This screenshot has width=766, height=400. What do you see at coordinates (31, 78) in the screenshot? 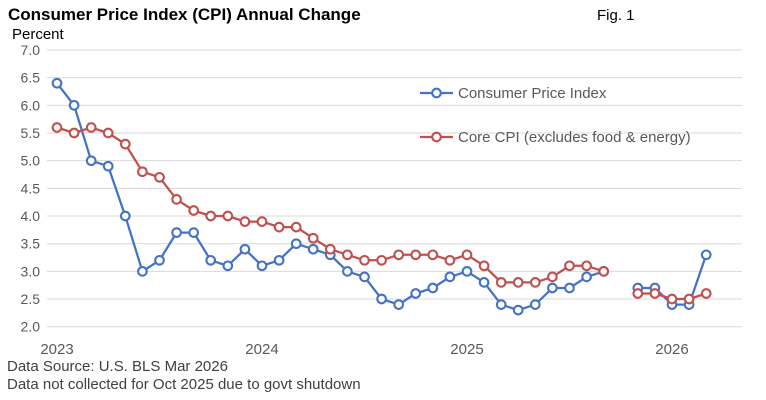
I see `y-axis-tick-label: 6.5` at bounding box center [31, 78].